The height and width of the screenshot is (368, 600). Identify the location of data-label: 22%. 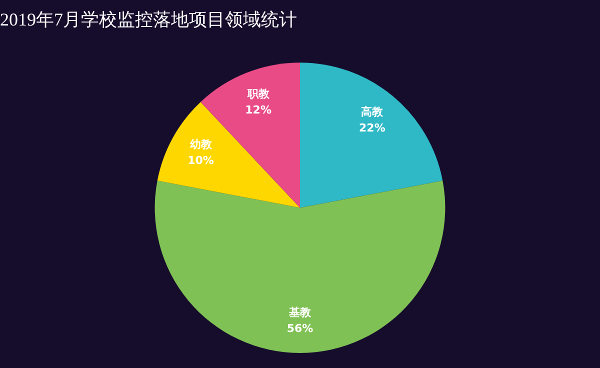
(372, 127).